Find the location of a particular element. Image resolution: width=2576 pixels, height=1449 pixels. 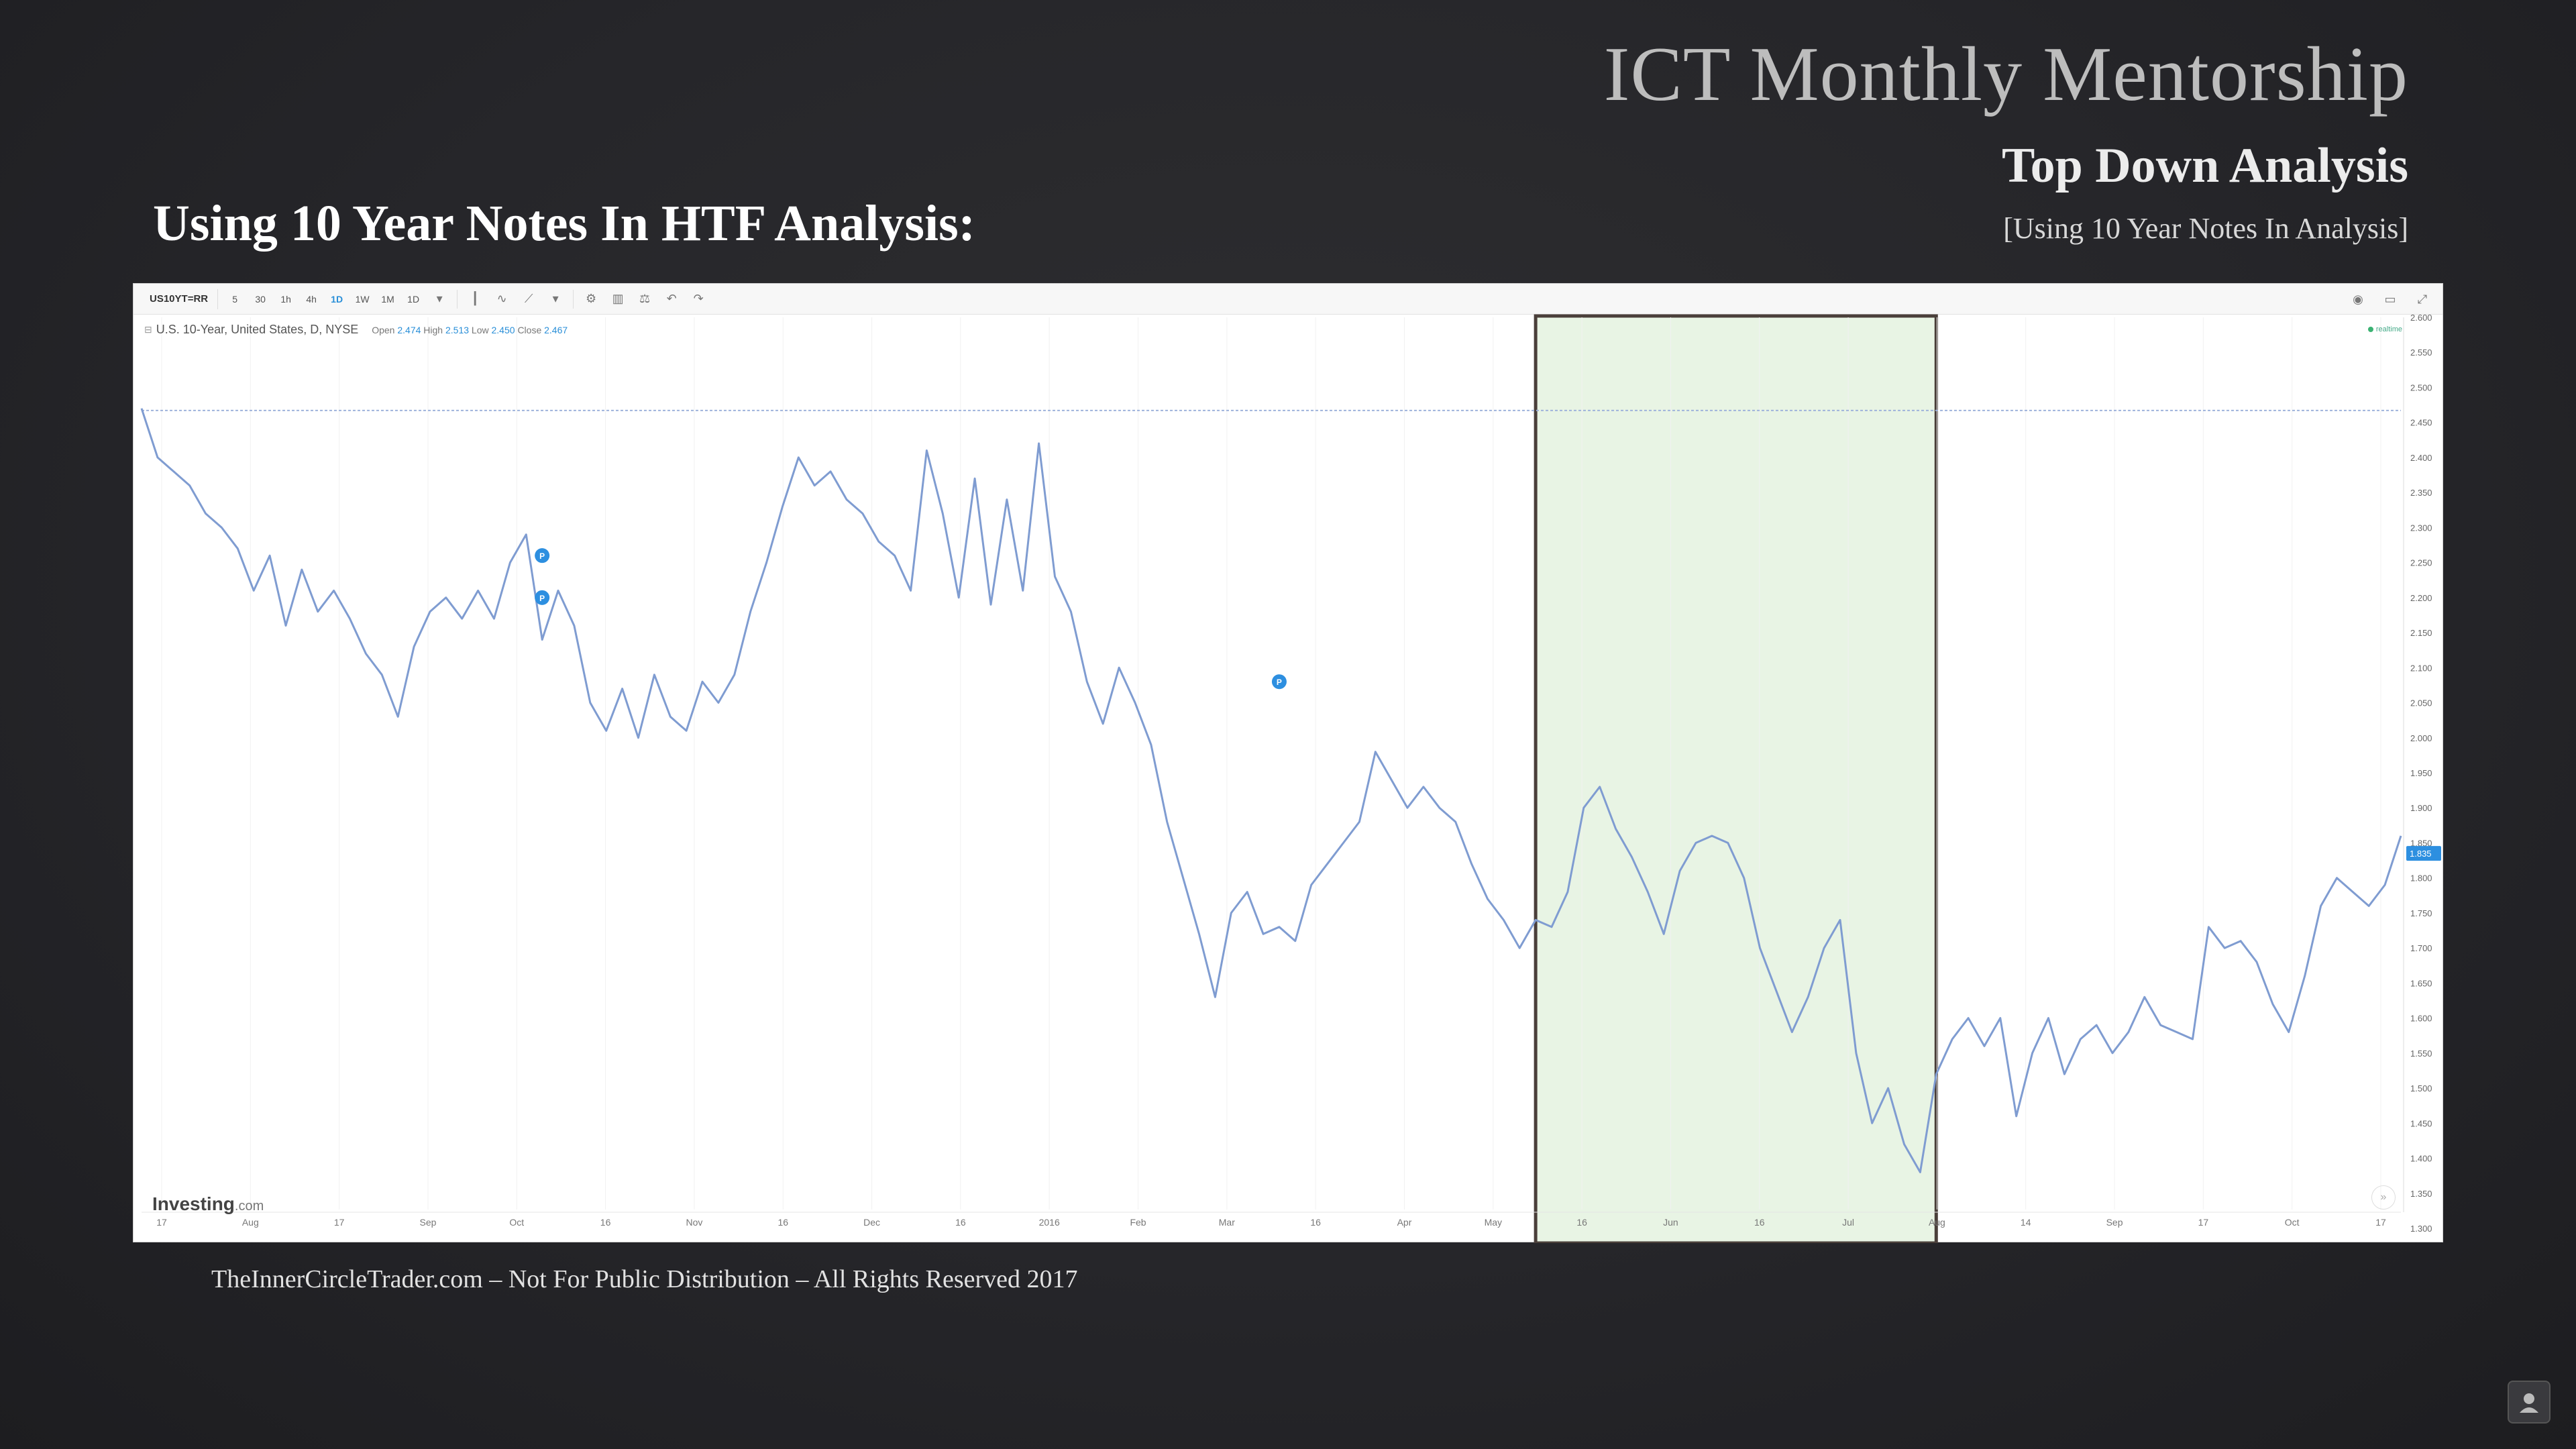

y-tick-label: 1.700 is located at coordinates (2421, 948).